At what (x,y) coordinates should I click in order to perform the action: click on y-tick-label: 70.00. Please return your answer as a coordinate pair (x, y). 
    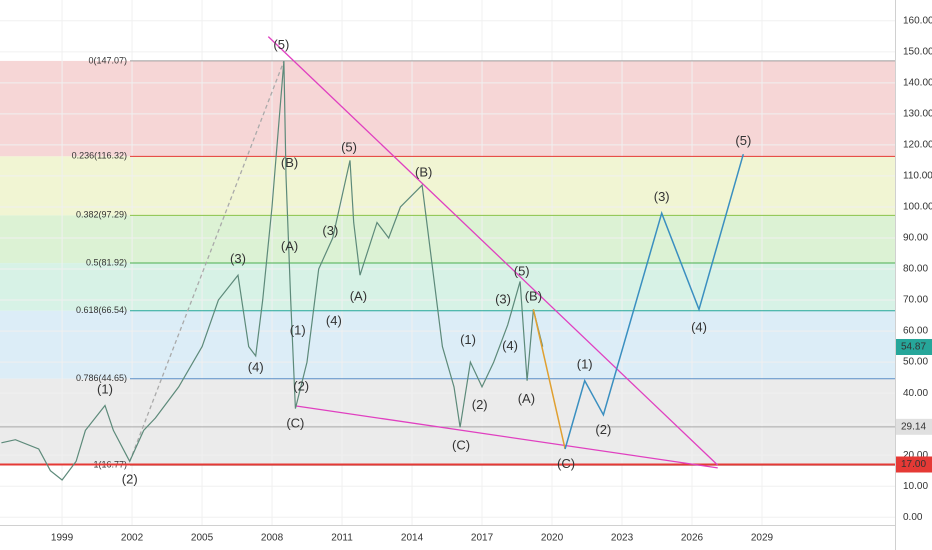
    Looking at the image, I should click on (915, 300).